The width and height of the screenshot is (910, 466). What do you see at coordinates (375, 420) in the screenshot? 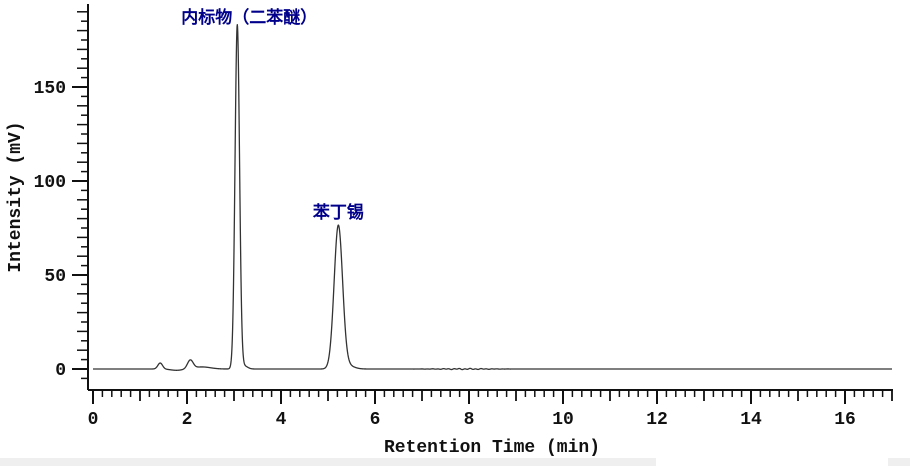
I see `x-tick-label: 6` at bounding box center [375, 420].